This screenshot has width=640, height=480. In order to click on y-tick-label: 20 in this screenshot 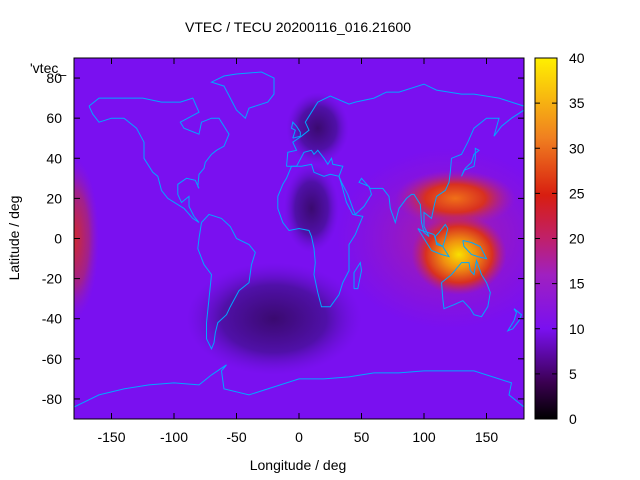, I will do `click(54, 198)`.